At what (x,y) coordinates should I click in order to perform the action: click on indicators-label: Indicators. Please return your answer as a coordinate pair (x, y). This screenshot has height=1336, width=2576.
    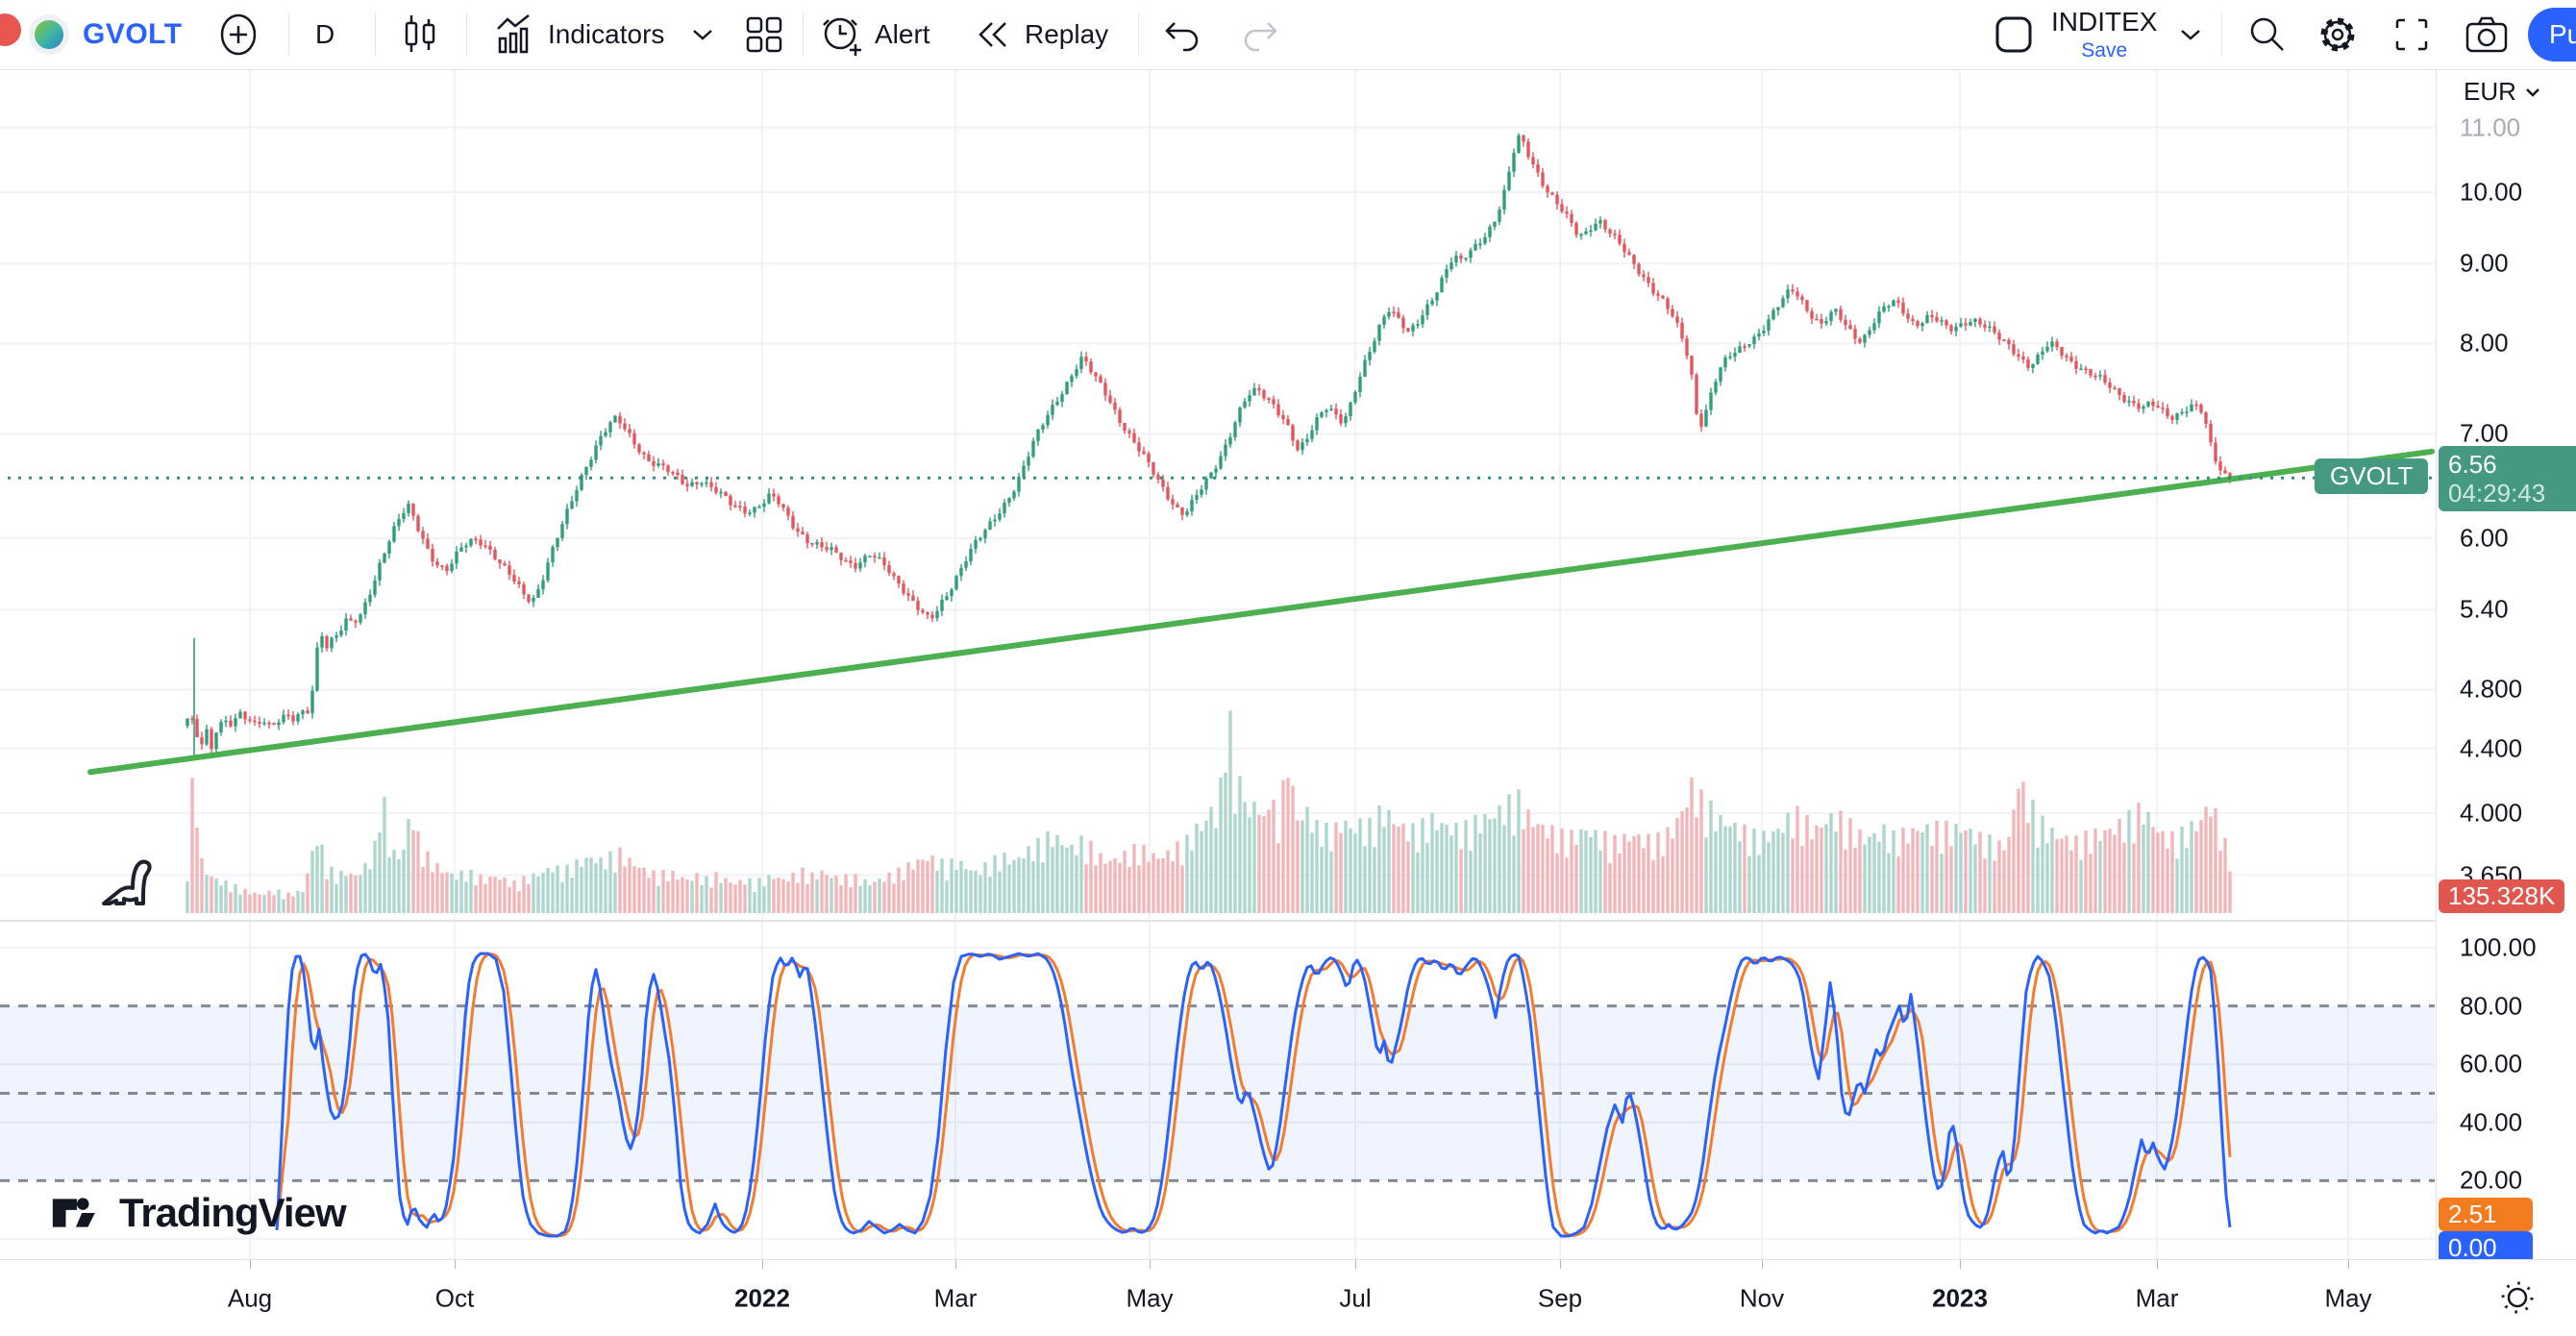
    Looking at the image, I should click on (607, 34).